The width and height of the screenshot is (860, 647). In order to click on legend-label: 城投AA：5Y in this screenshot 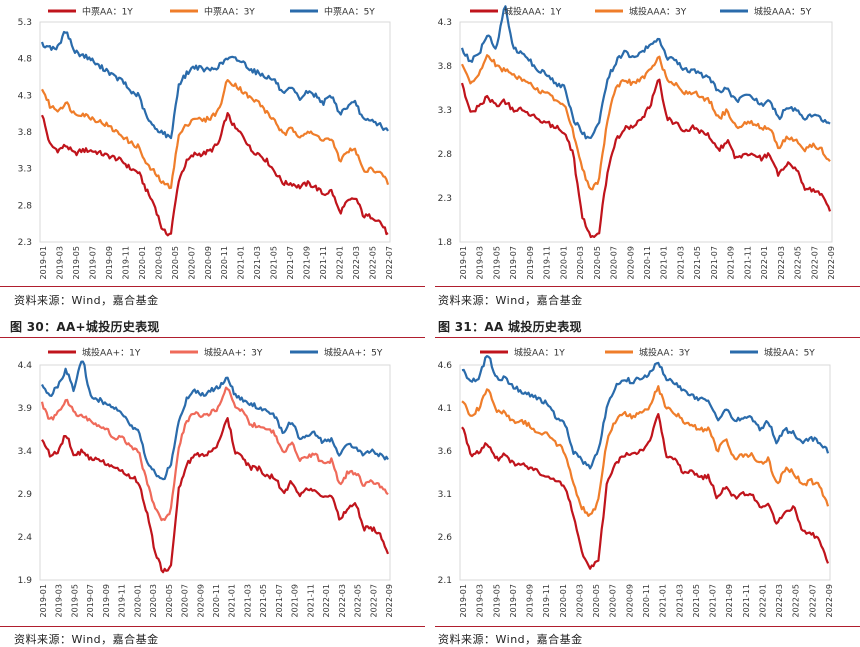, I will do `click(789, 353)`.